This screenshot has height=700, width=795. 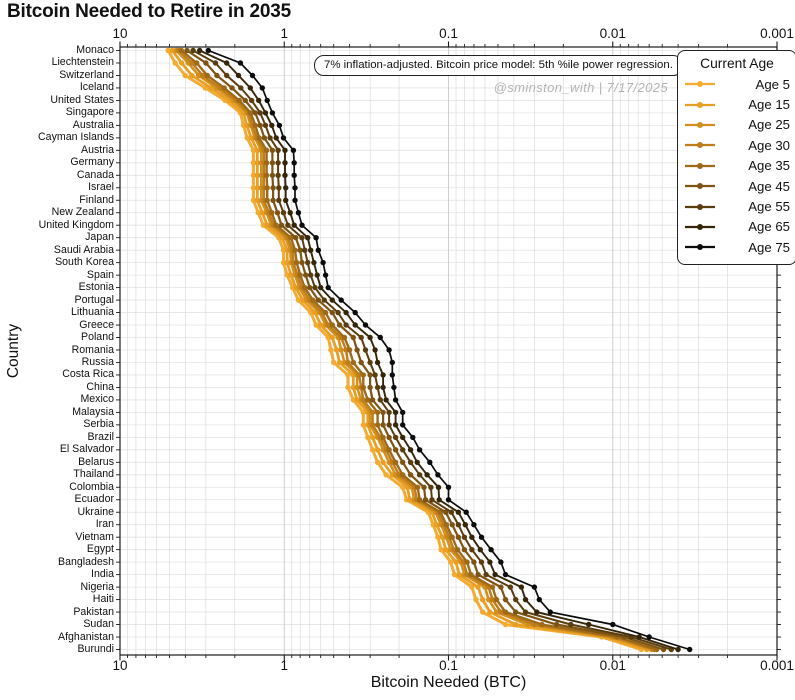 What do you see at coordinates (777, 33) in the screenshot?
I see `x-tick-label-top: 0.001` at bounding box center [777, 33].